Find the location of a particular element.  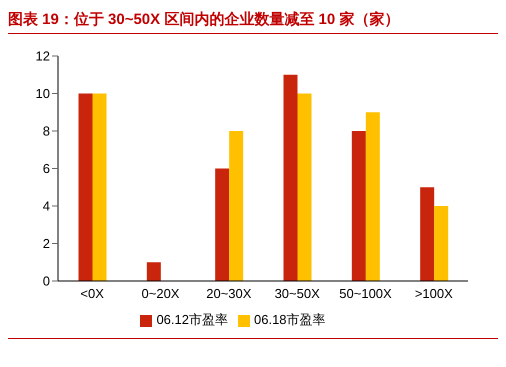

chart-title: 图表 19：位于 30~50X 区间内的企业数量减至 10 家（家） is located at coordinates (253, 21).